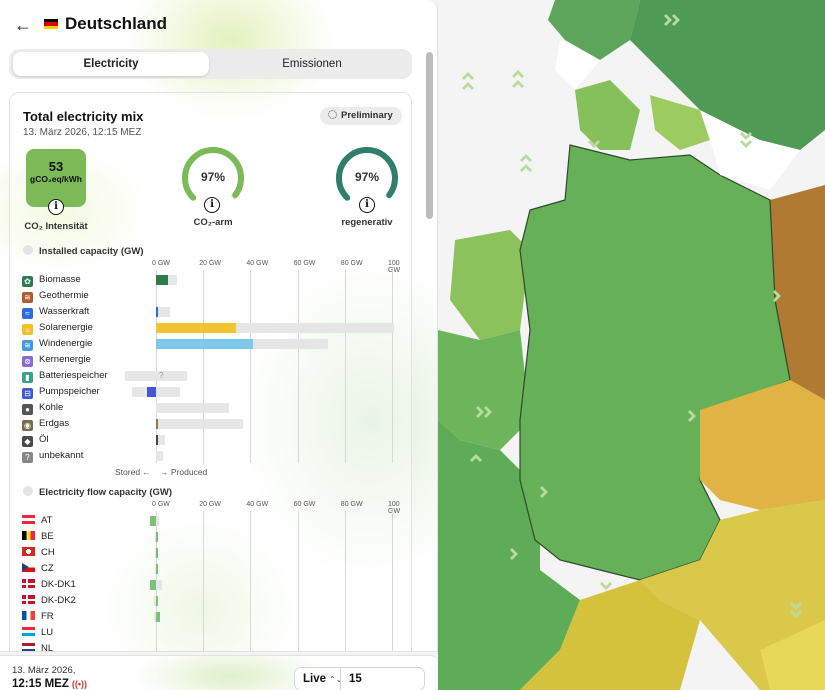  Describe the element at coordinates (73, 375) in the screenshot. I see `source-label: Batteriespeicher` at that location.